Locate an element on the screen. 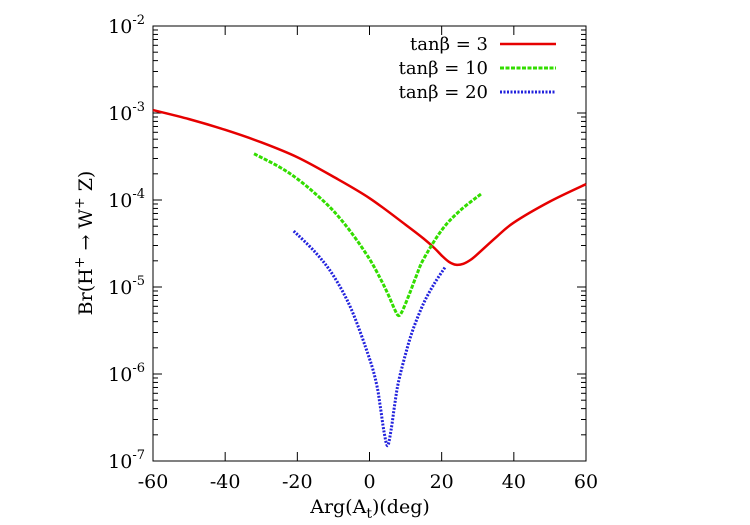 The image size is (750, 525). y-tick-label: 10⁻² is located at coordinates (126, 25).